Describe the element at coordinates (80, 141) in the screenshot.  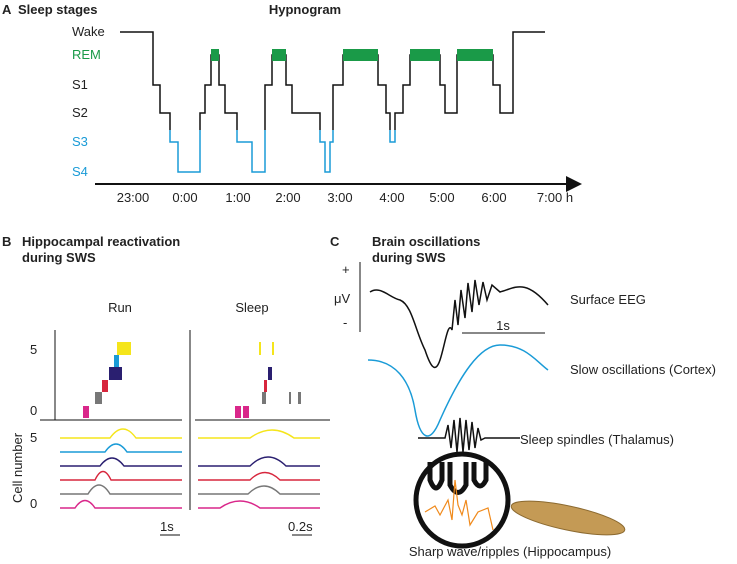
I see `stage-label: S3` at that location.